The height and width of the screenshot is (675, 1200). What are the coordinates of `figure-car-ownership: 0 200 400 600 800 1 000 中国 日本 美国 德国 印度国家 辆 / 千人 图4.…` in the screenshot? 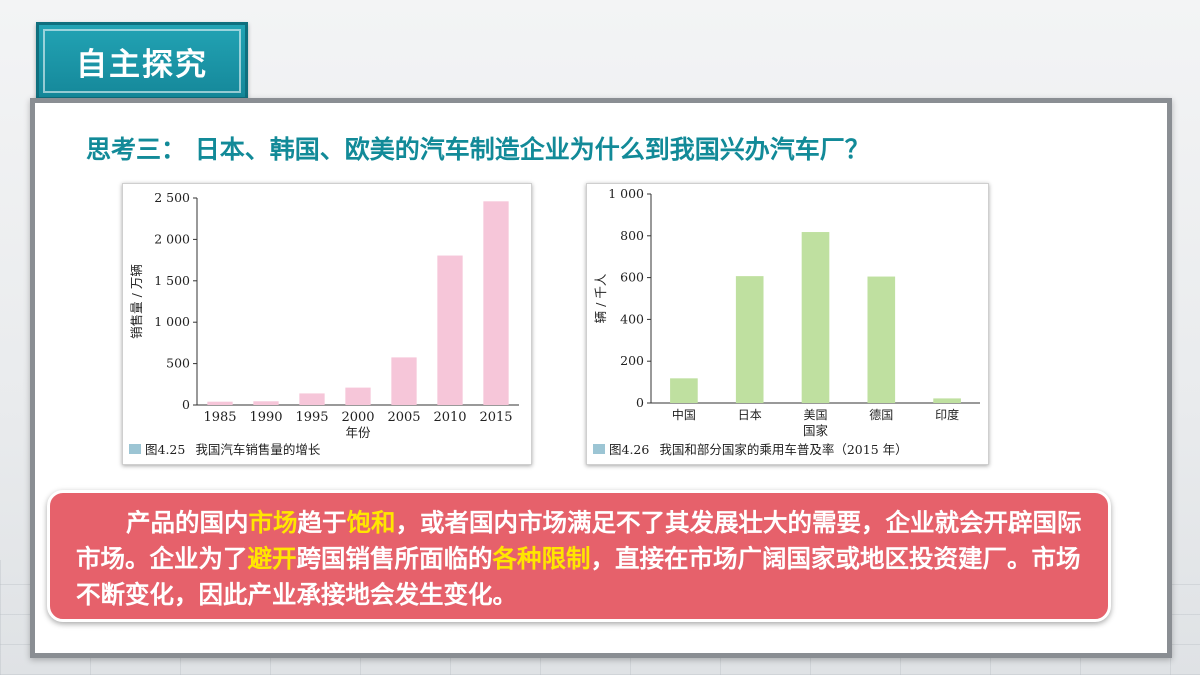 It's located at (787, 324).